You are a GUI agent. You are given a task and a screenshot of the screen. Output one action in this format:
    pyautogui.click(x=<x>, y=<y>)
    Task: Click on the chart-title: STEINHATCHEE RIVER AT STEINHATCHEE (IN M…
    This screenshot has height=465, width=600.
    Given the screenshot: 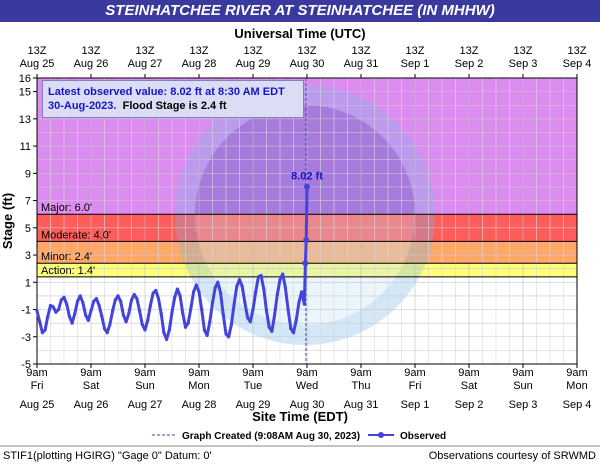 What is the action you would take?
    pyautogui.click(x=300, y=11)
    